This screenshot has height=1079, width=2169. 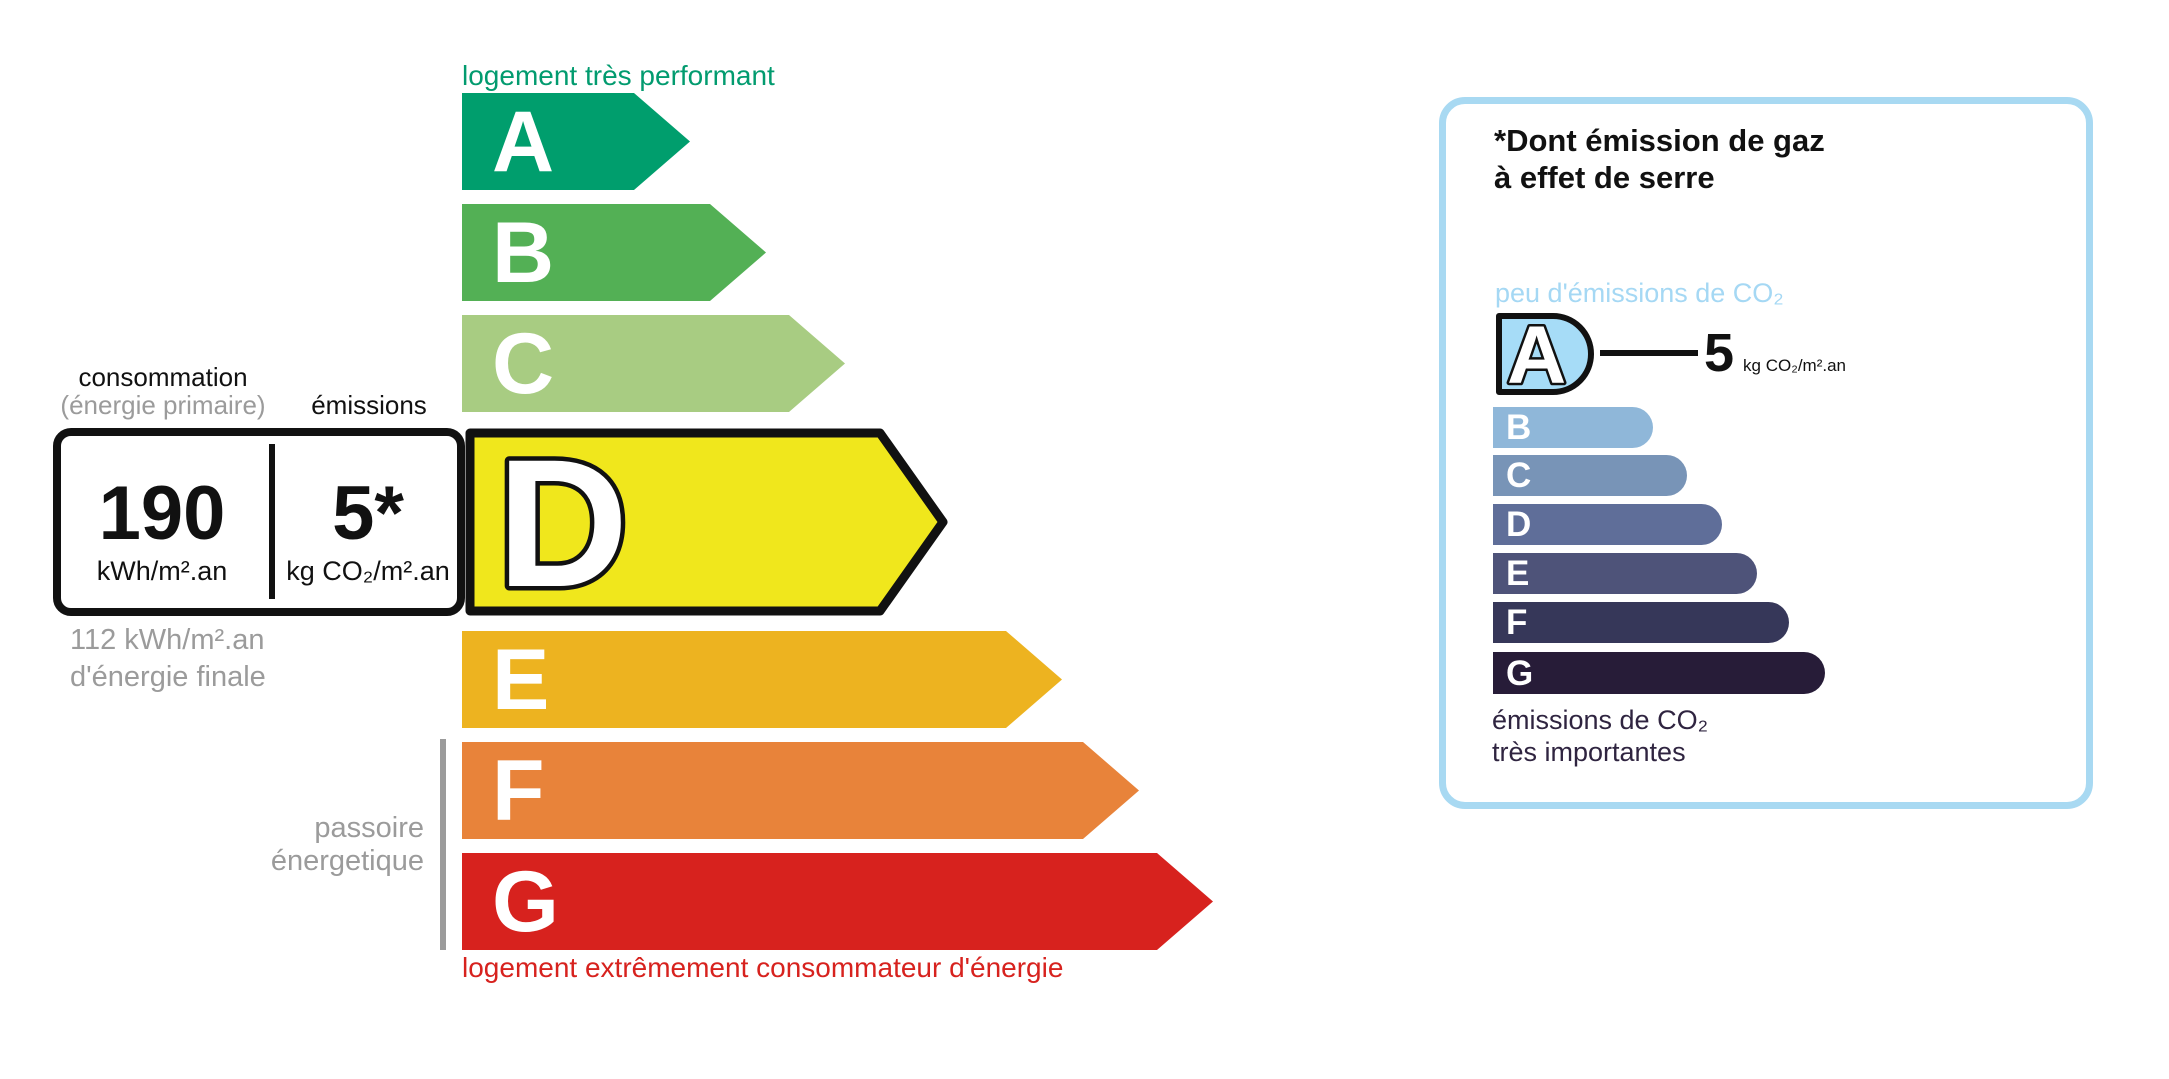 I want to click on energy-consumption-value: 190, so click(x=162, y=513).